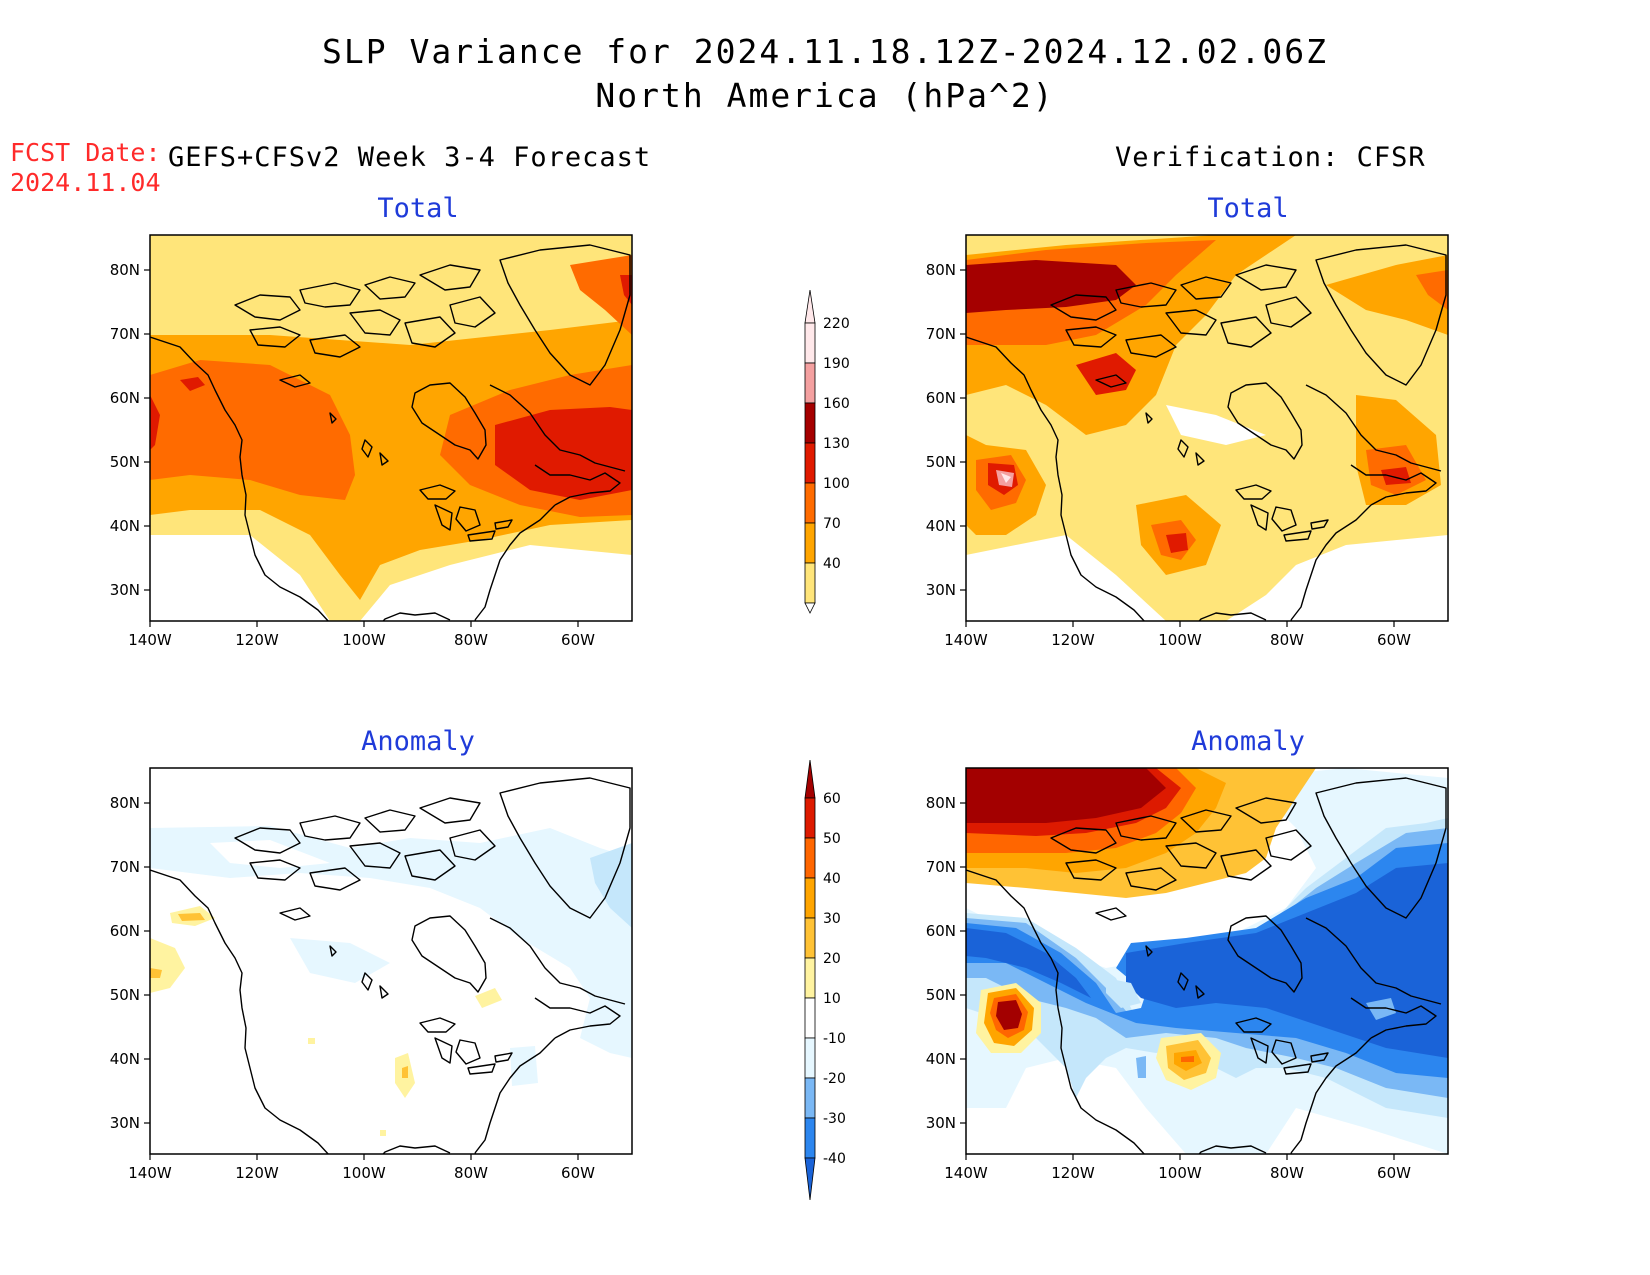  I want to click on verification-header: Verification: CFSR, so click(1270, 157).